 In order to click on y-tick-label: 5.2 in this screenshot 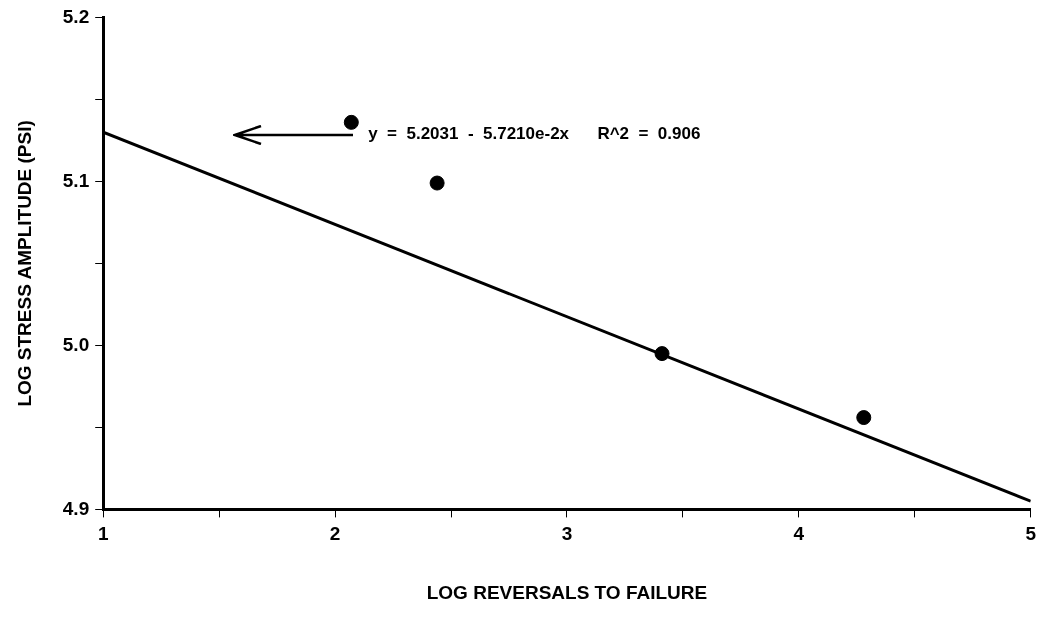, I will do `click(76, 16)`.